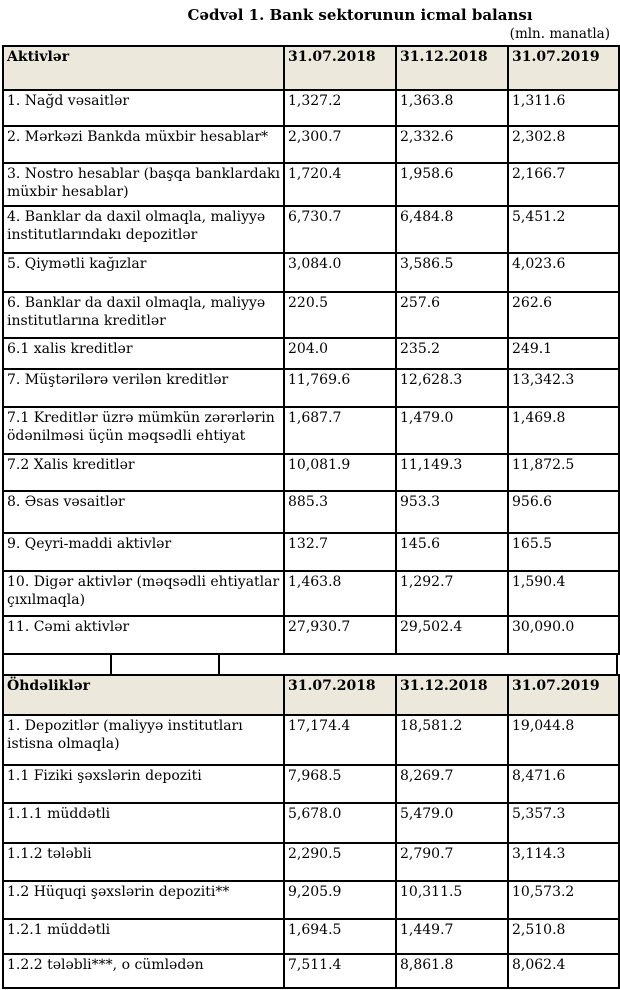  Describe the element at coordinates (563, 784) in the screenshot. I see `value-cell: 8,471.6` at that location.